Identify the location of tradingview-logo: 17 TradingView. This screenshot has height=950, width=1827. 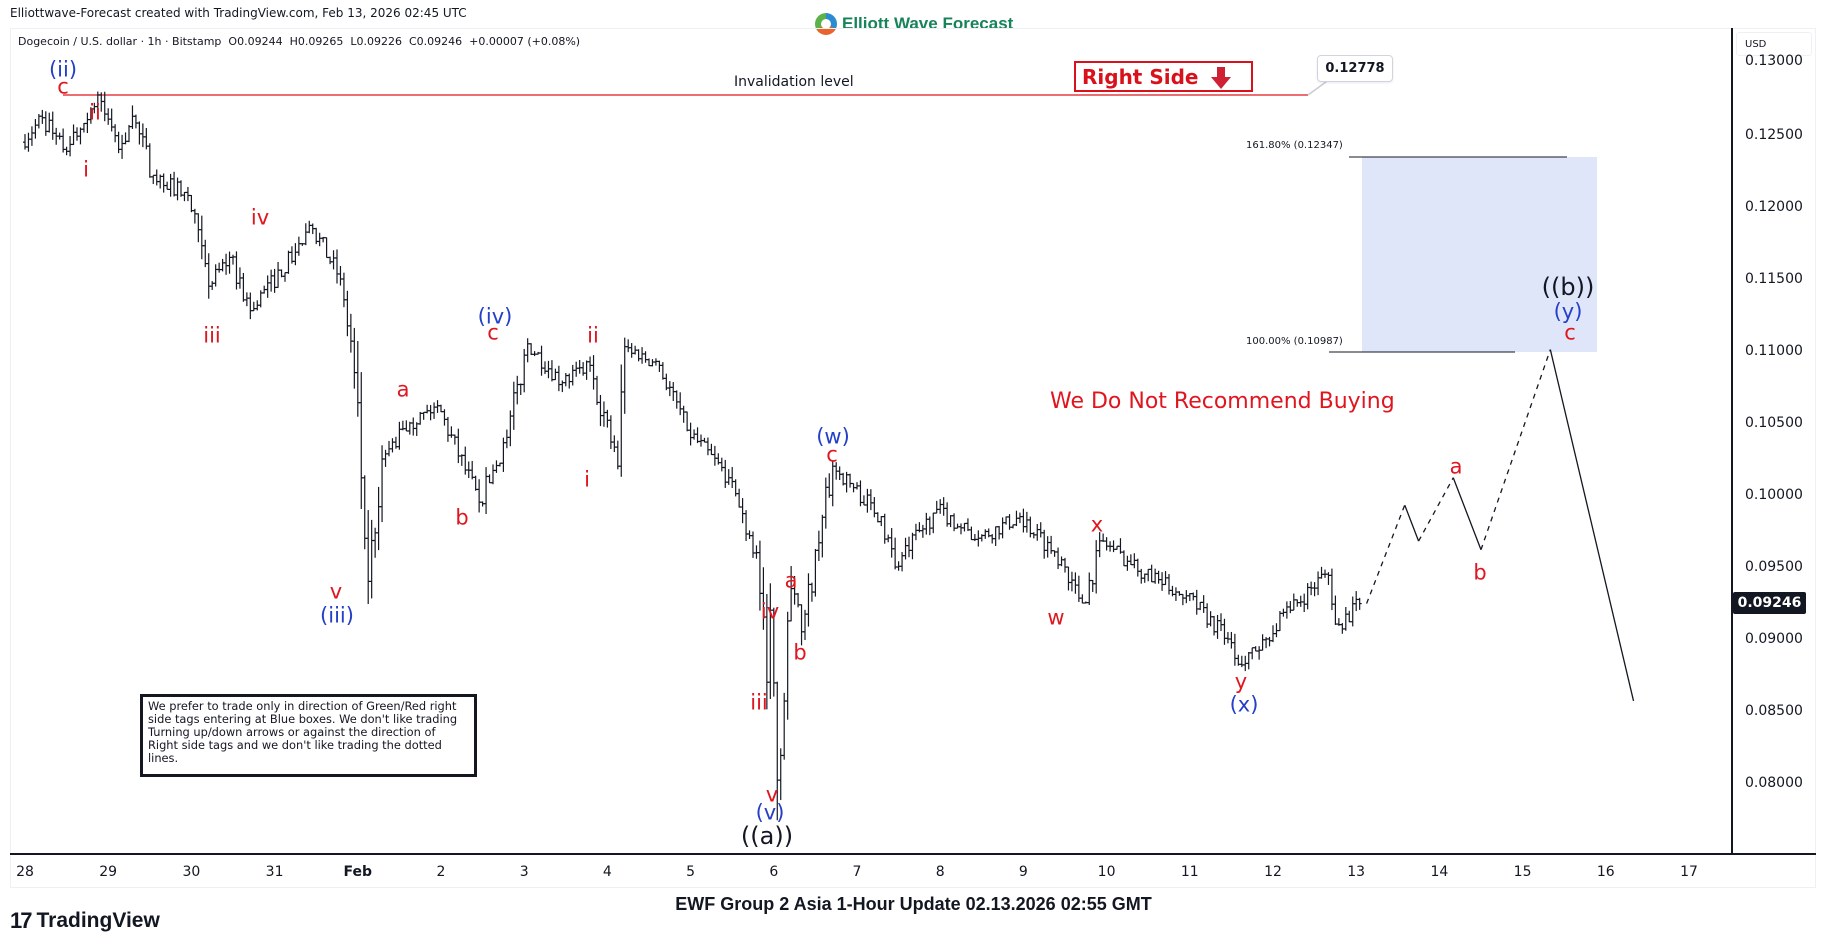
(85, 921).